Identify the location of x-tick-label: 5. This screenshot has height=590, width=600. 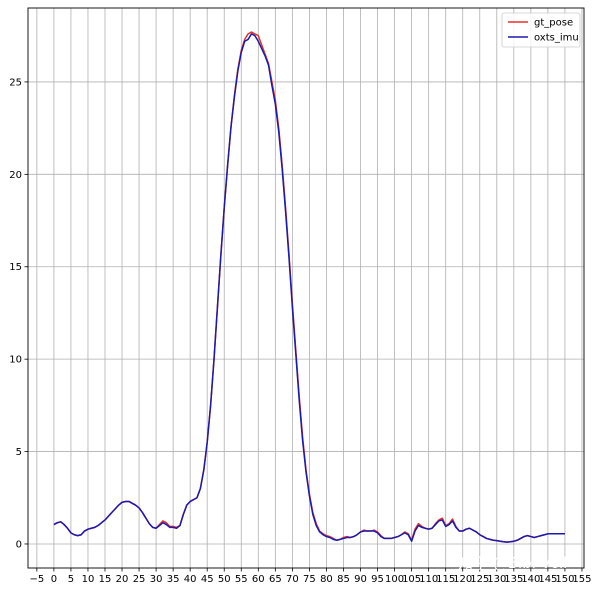
(71, 579).